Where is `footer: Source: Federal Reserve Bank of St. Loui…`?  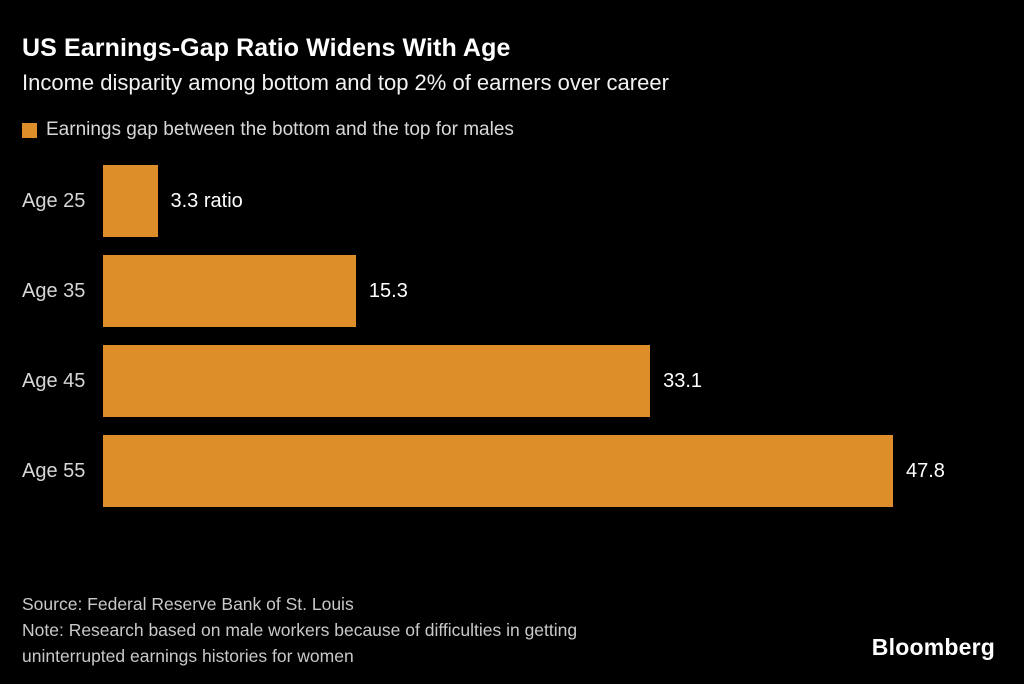
footer: Source: Federal Reserve Bank of St. Loui… is located at coordinates (299, 630).